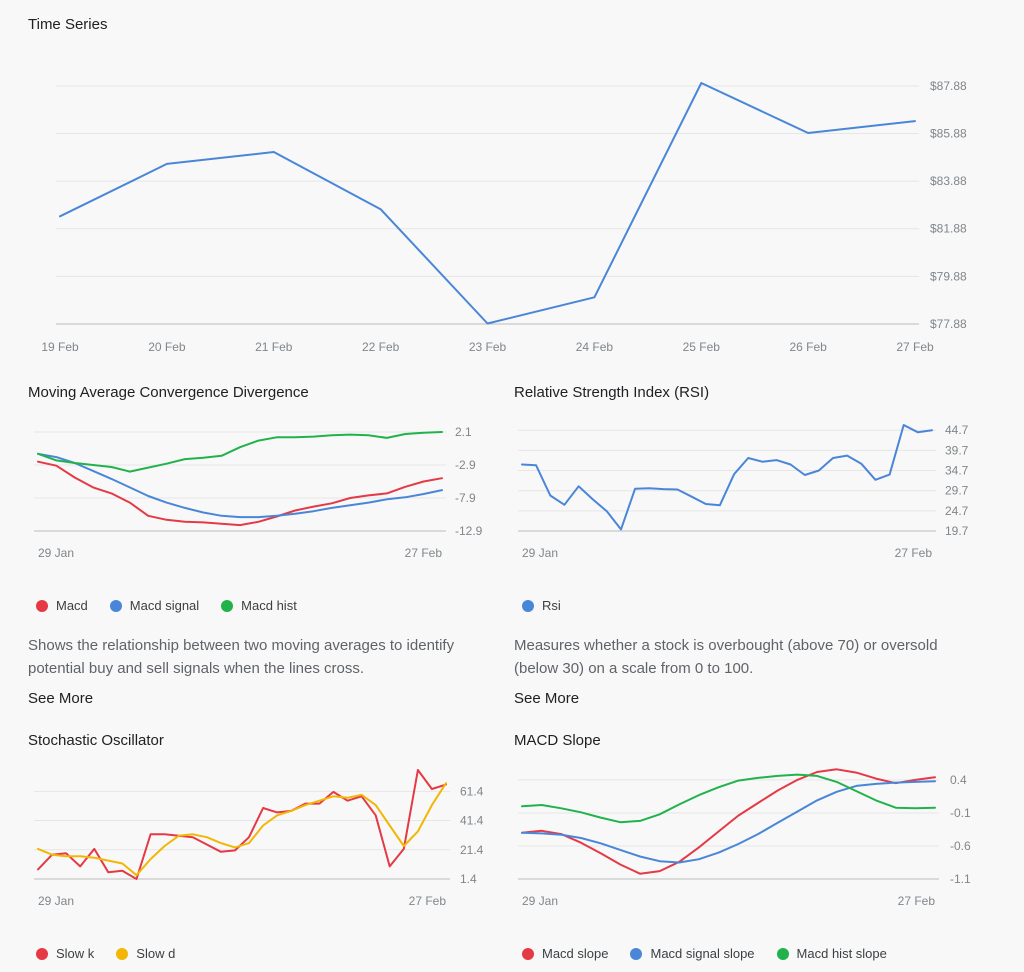 The image size is (1024, 972). What do you see at coordinates (274, 347) in the screenshot?
I see `time-series-xtick-label: 21 Feb` at bounding box center [274, 347].